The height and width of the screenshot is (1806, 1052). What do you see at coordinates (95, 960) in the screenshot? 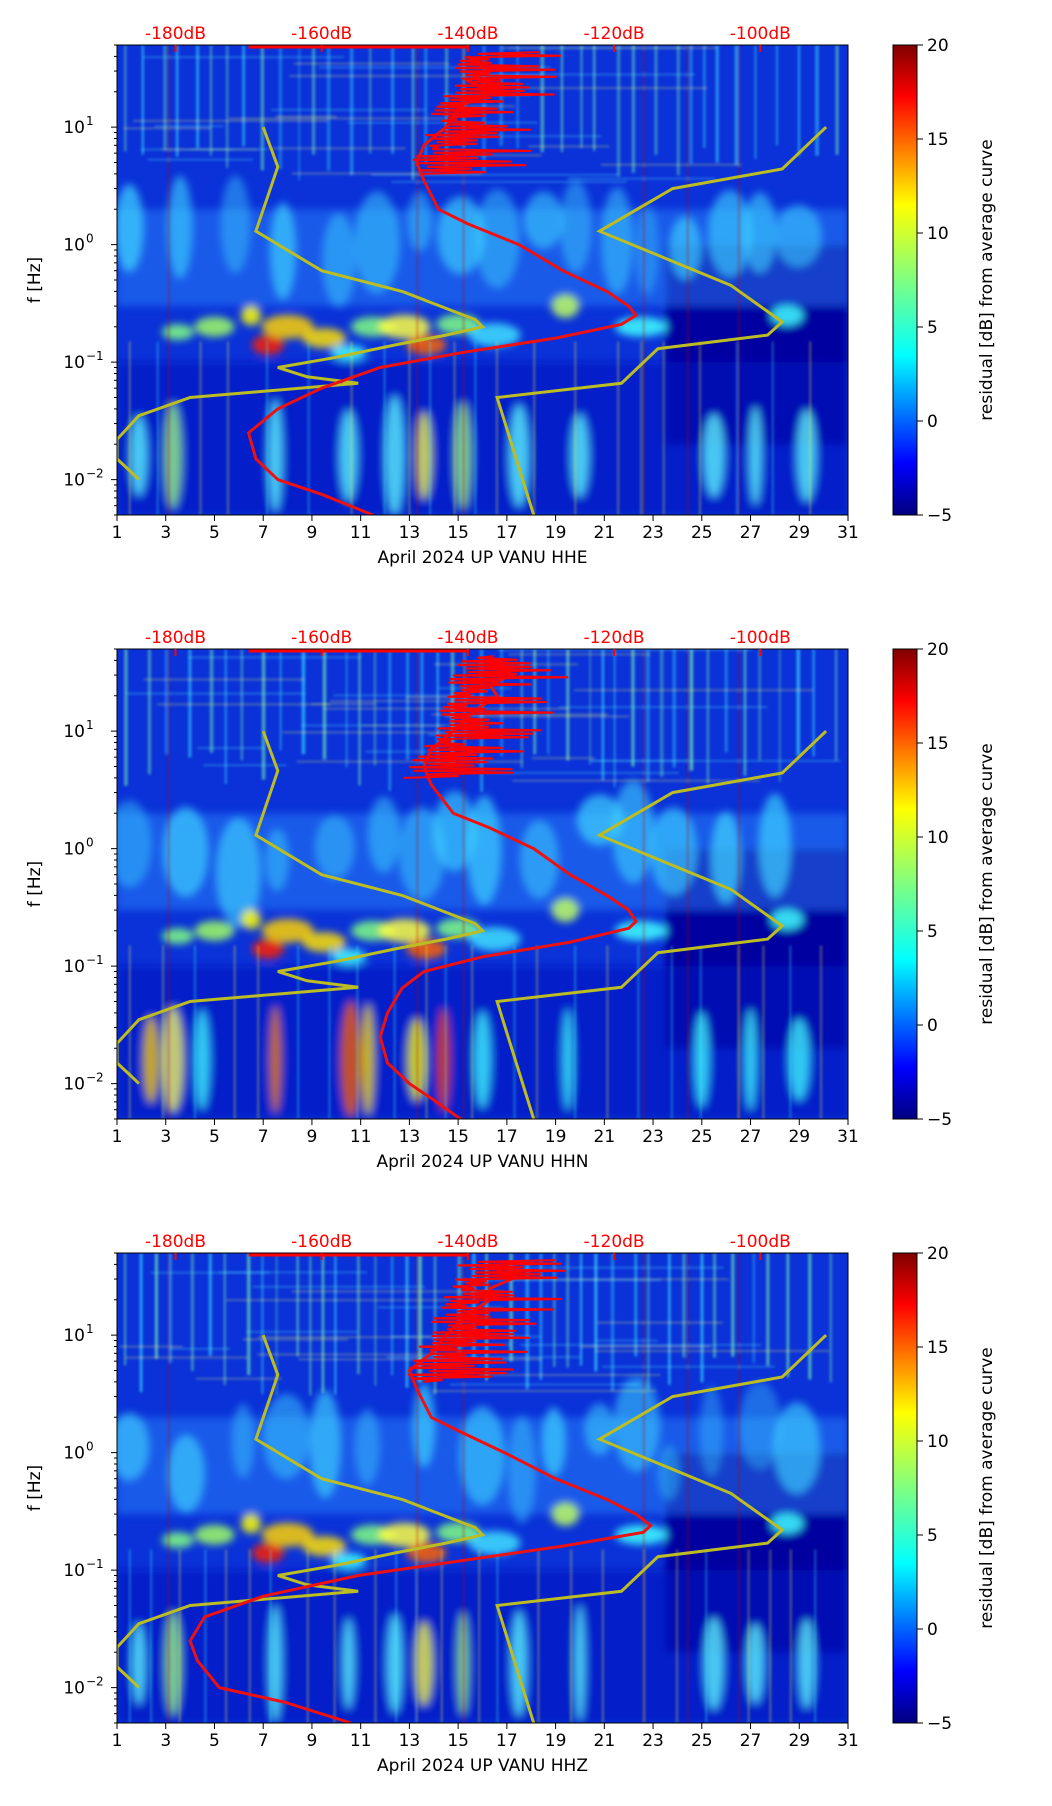
I see `y-tick-exponent: −1` at bounding box center [95, 960].